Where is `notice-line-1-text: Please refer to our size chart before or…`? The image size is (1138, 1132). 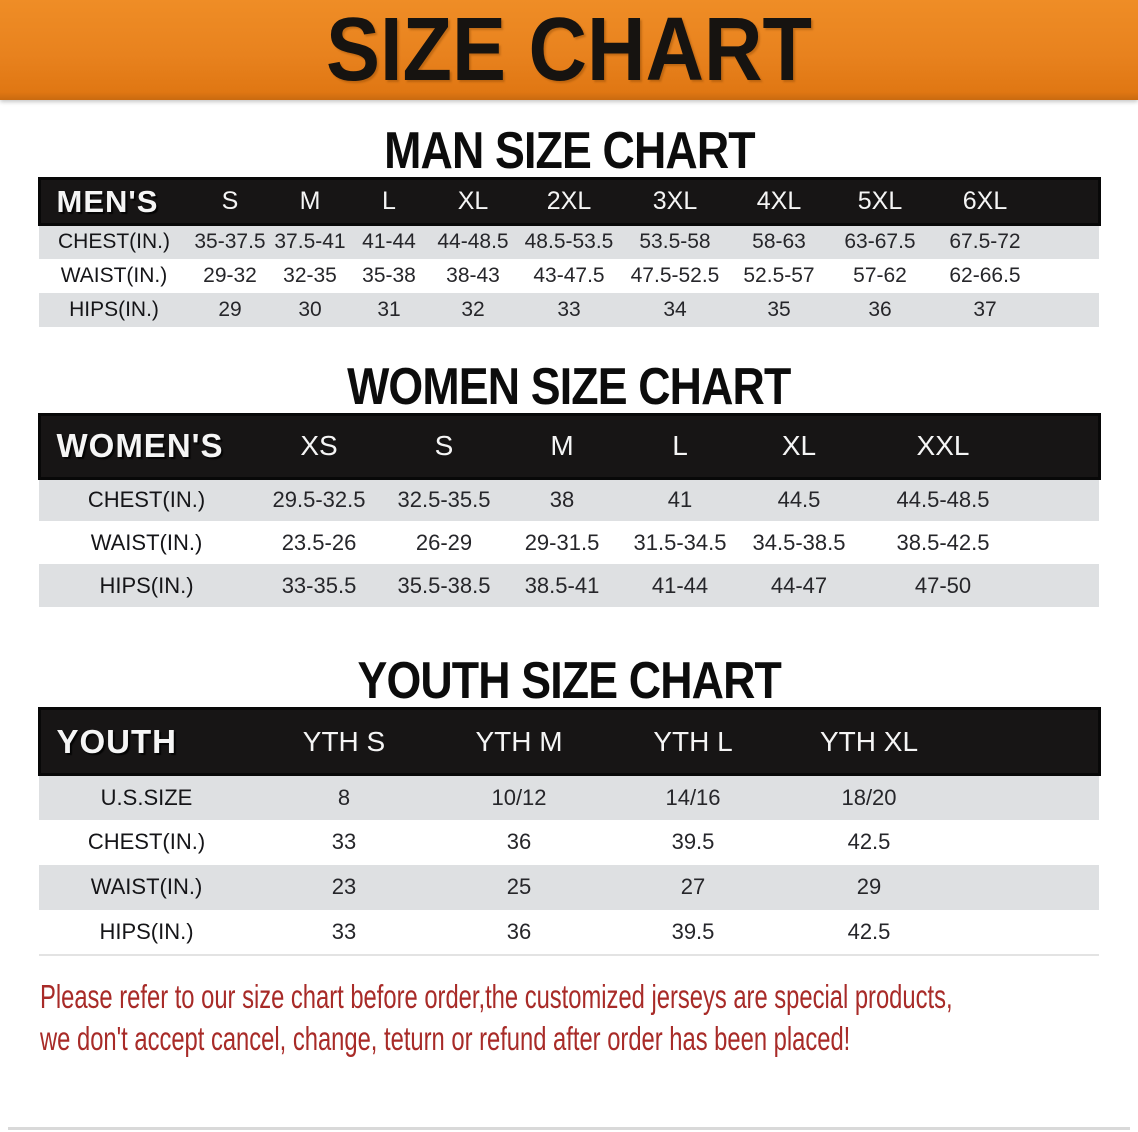
notice-line-1-text: Please refer to our size chart before or… is located at coordinates (496, 996).